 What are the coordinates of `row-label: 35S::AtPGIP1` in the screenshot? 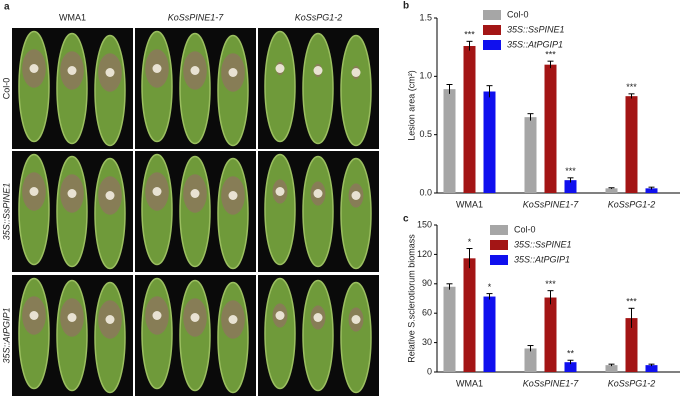 It's located at (6, 335).